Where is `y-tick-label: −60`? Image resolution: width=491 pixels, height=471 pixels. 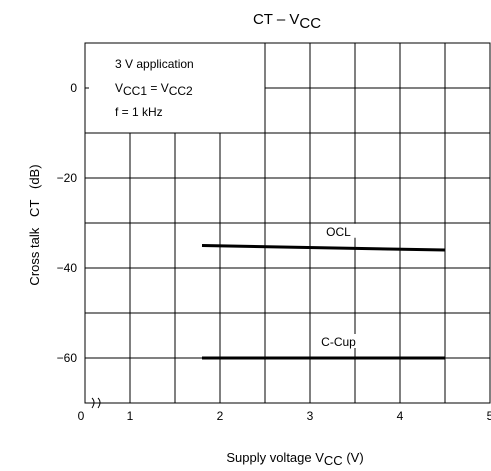
y-tick-label: −60 is located at coordinates (67, 358).